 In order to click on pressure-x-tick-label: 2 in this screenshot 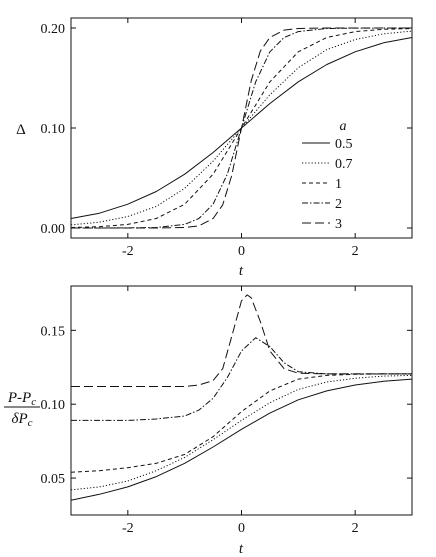, I will do `click(355, 528)`.